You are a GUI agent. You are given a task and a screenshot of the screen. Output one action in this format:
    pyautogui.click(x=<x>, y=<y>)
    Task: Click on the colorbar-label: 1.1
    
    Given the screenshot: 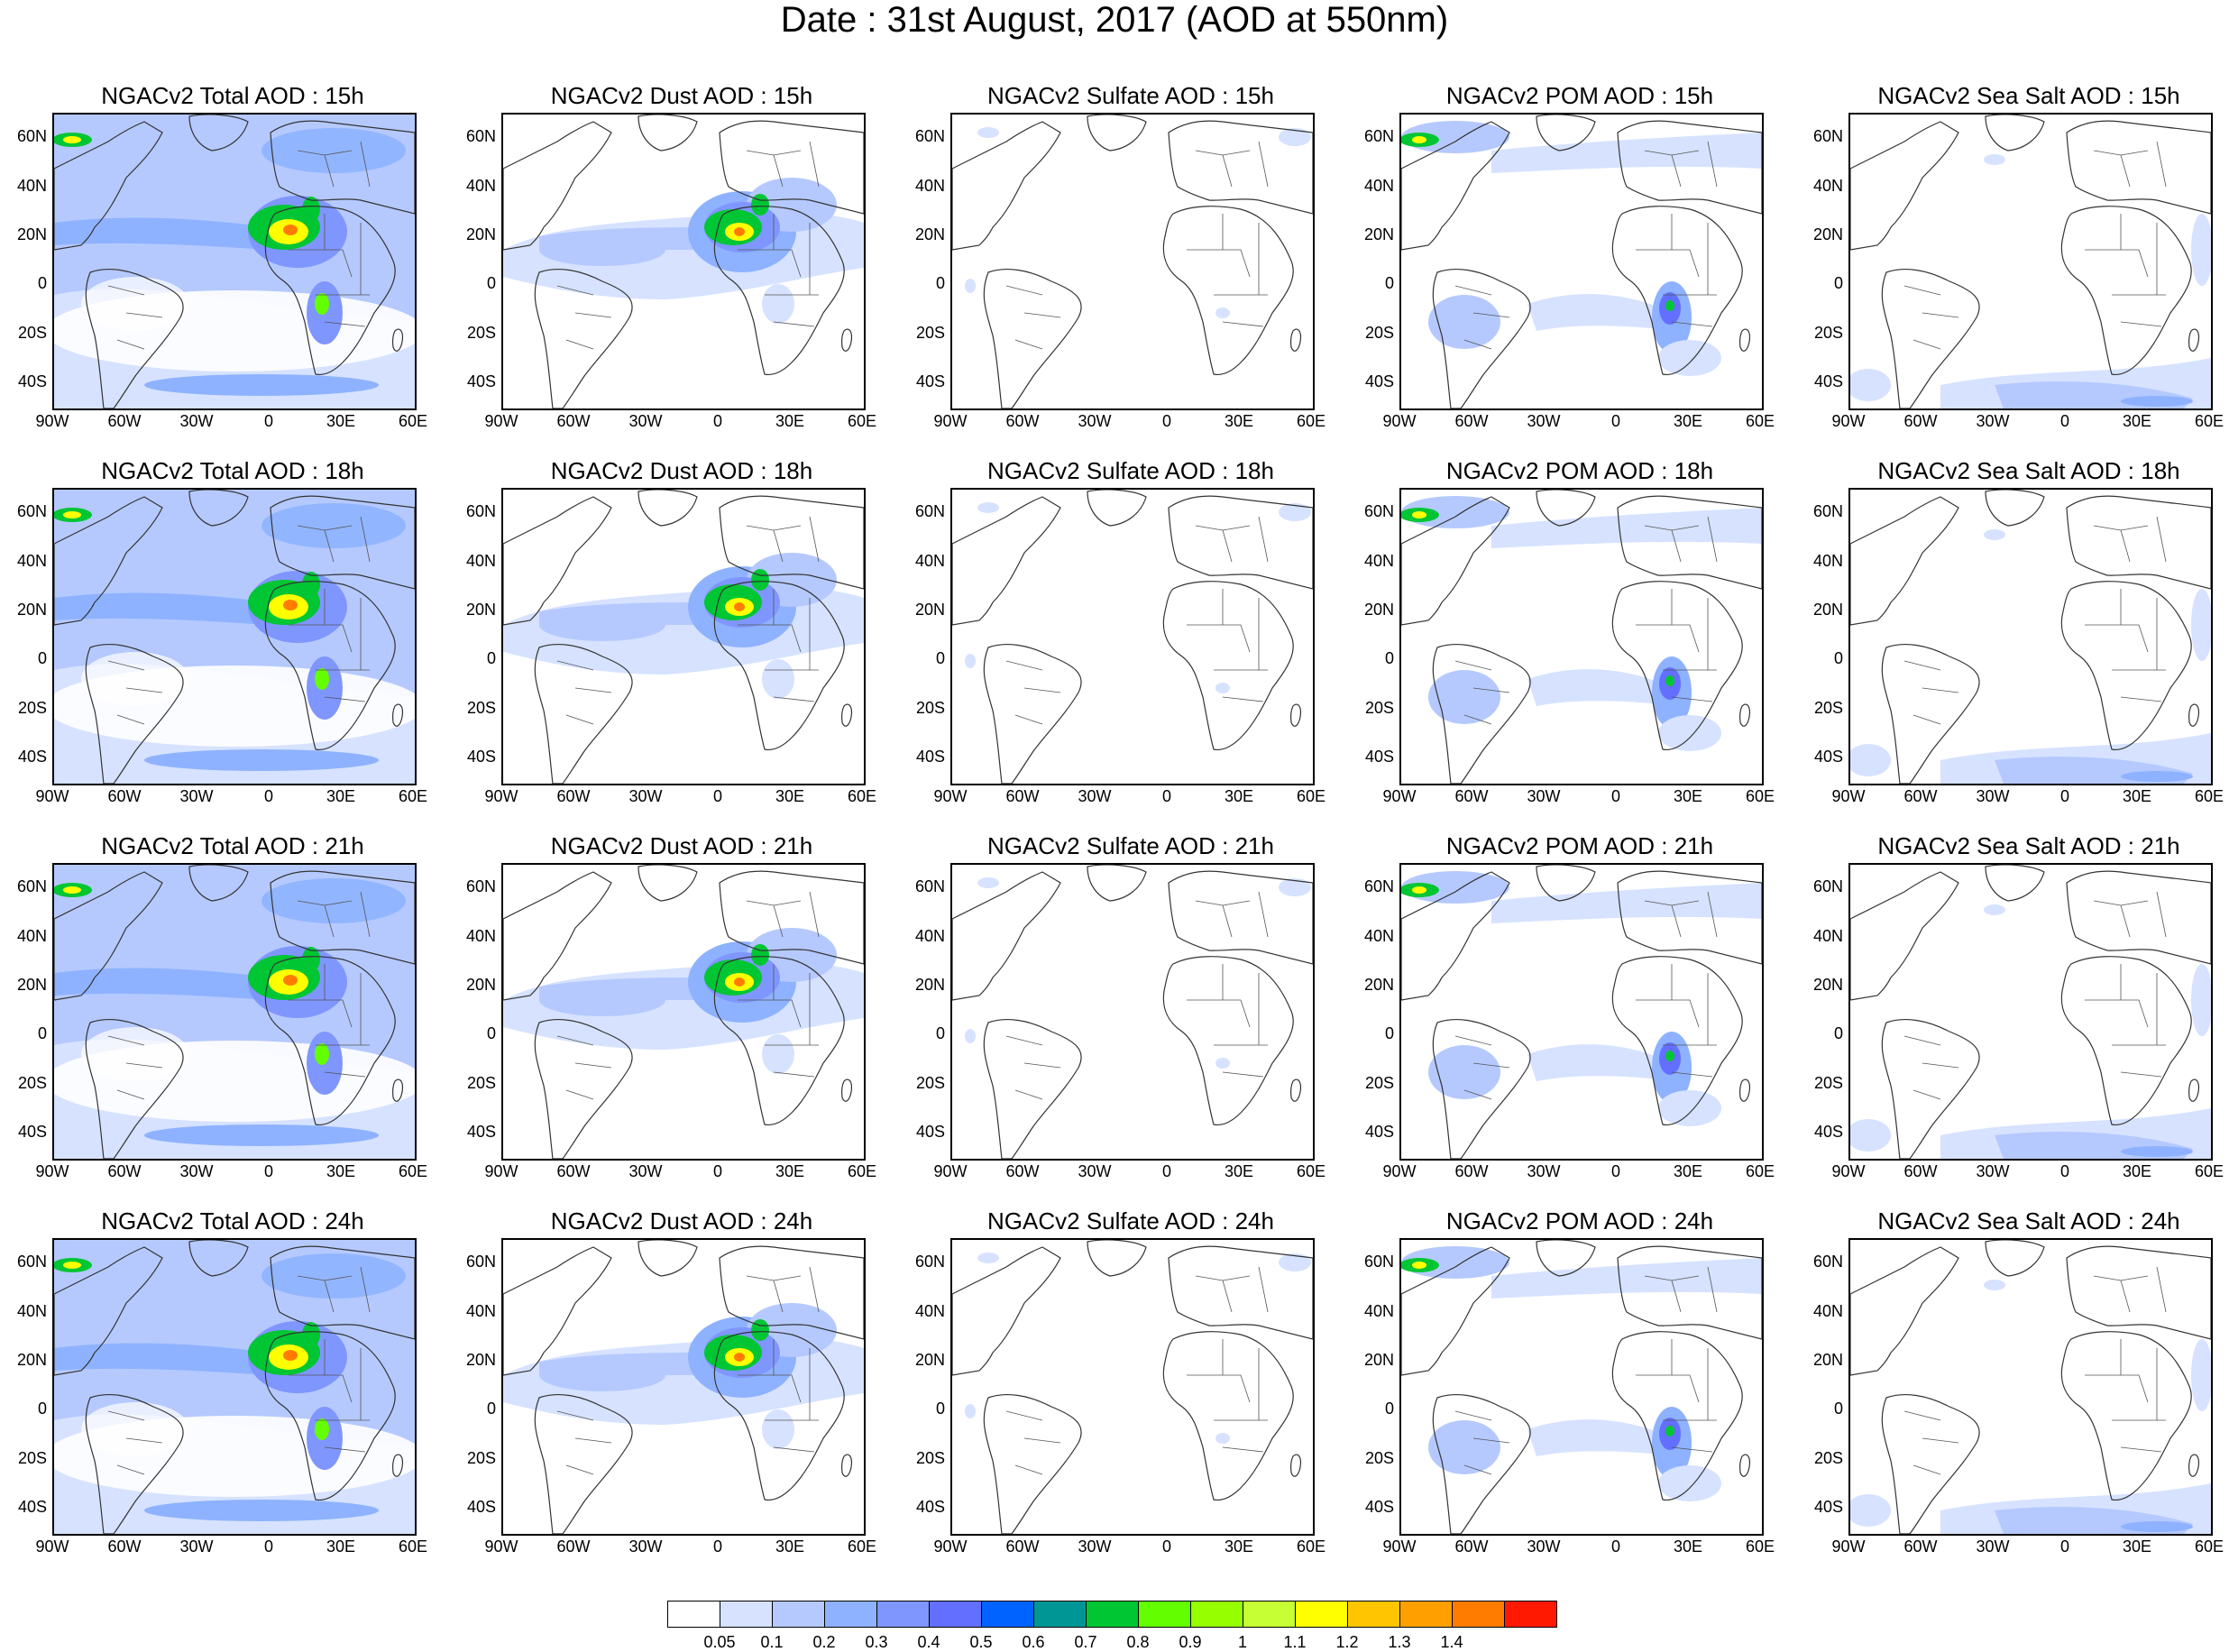 What is the action you would take?
    pyautogui.click(x=1295, y=1642)
    